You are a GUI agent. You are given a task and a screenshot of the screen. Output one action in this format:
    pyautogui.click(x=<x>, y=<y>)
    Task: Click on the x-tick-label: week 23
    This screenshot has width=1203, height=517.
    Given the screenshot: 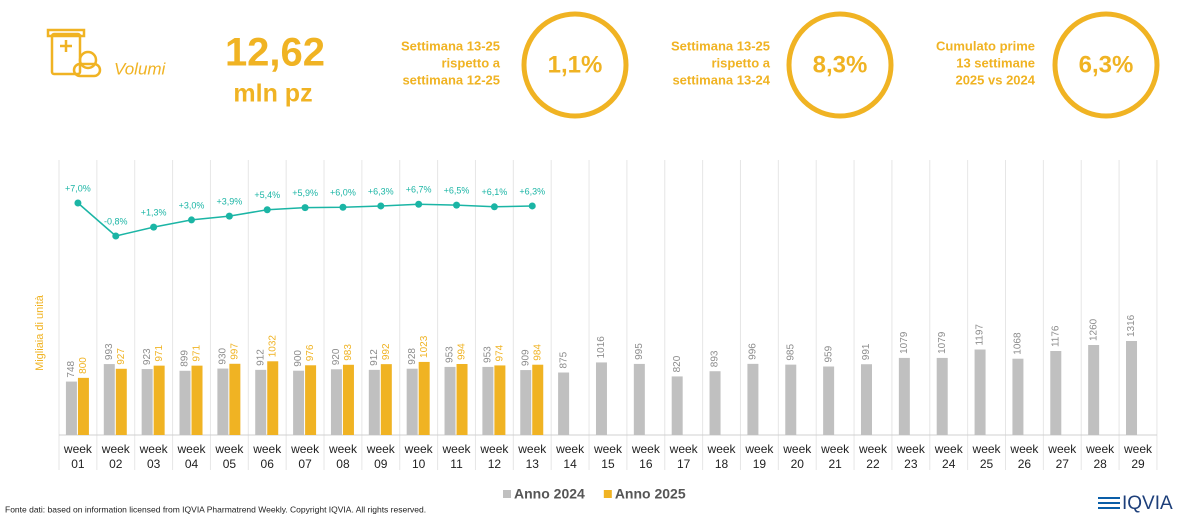 What is the action you would take?
    pyautogui.click(x=911, y=456)
    